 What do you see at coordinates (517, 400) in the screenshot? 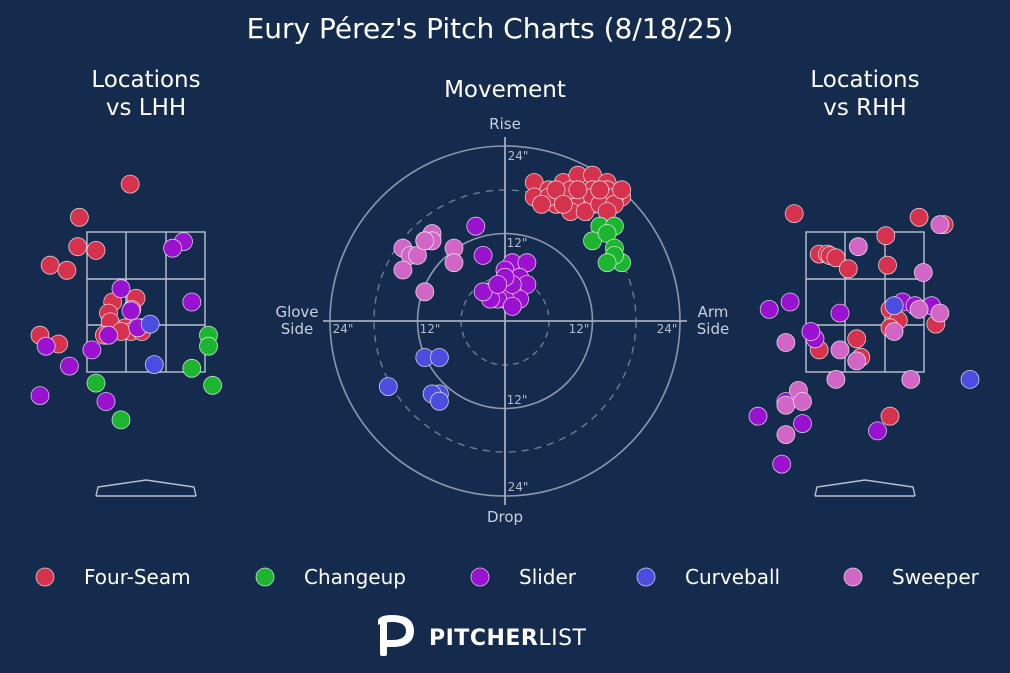
I see `ring-label-bottom-12: 12"` at bounding box center [517, 400].